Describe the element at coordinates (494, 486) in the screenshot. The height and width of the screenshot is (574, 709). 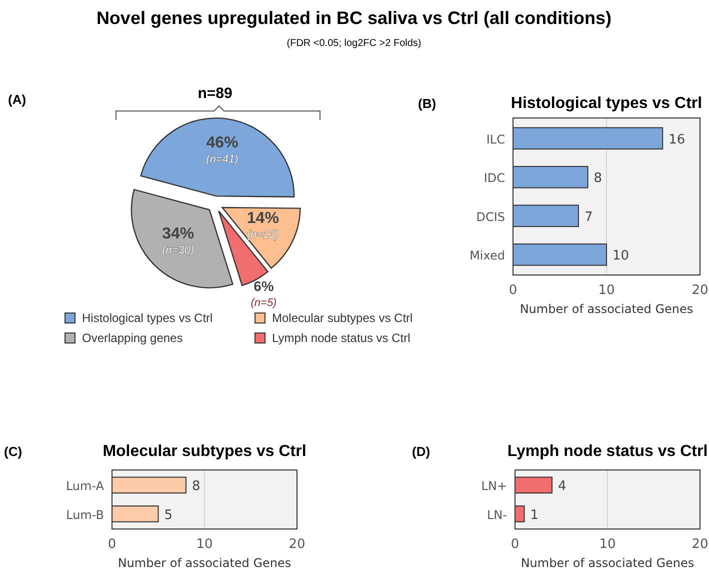
I see `y-tick-label: LN+` at that location.